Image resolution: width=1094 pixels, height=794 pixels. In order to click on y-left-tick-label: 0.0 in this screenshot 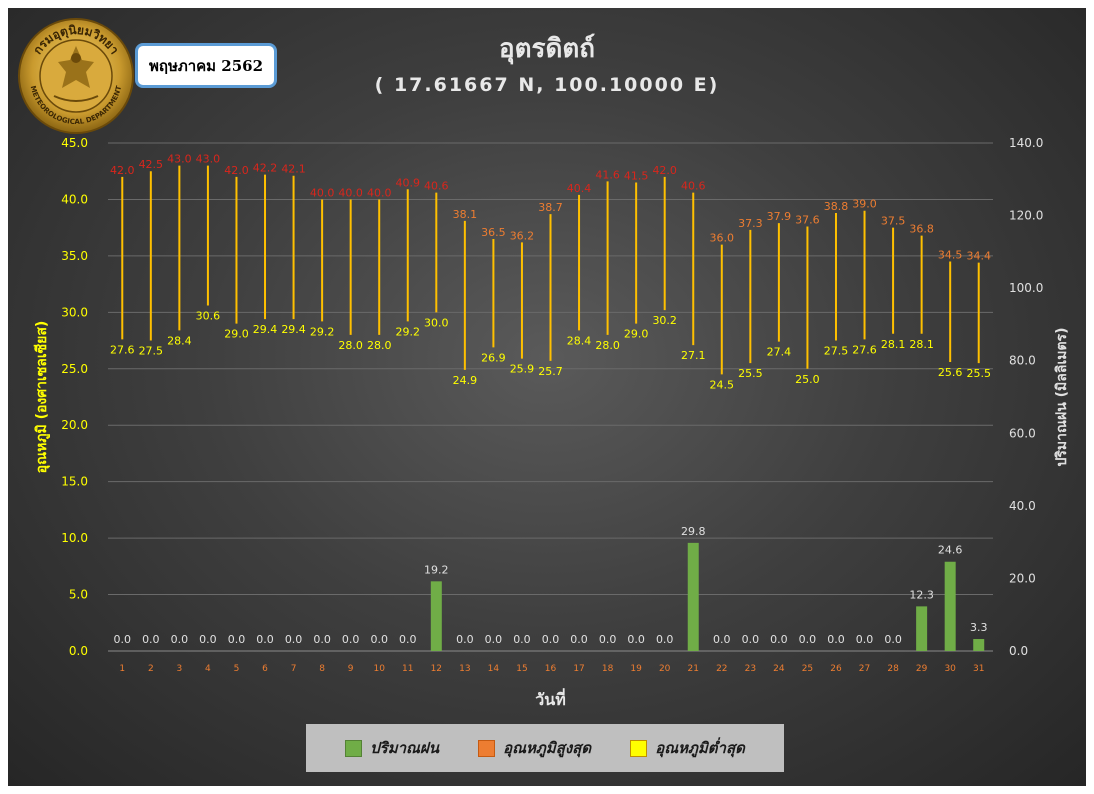, I will do `click(78, 651)`.